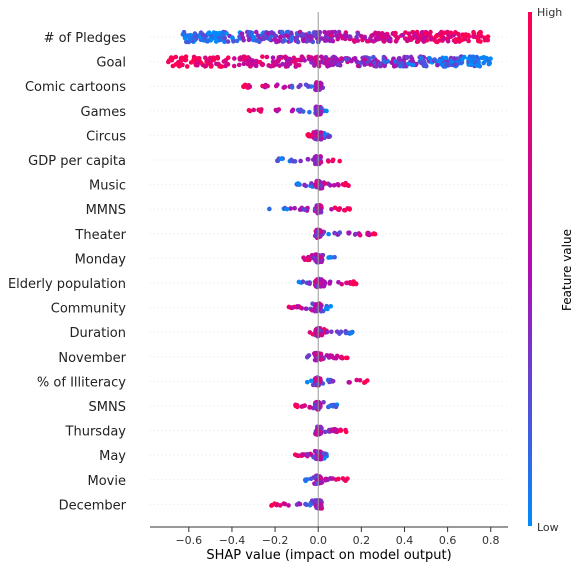 The height and width of the screenshot is (572, 582). I want to click on x-tick-label: −0.4, so click(232, 540).